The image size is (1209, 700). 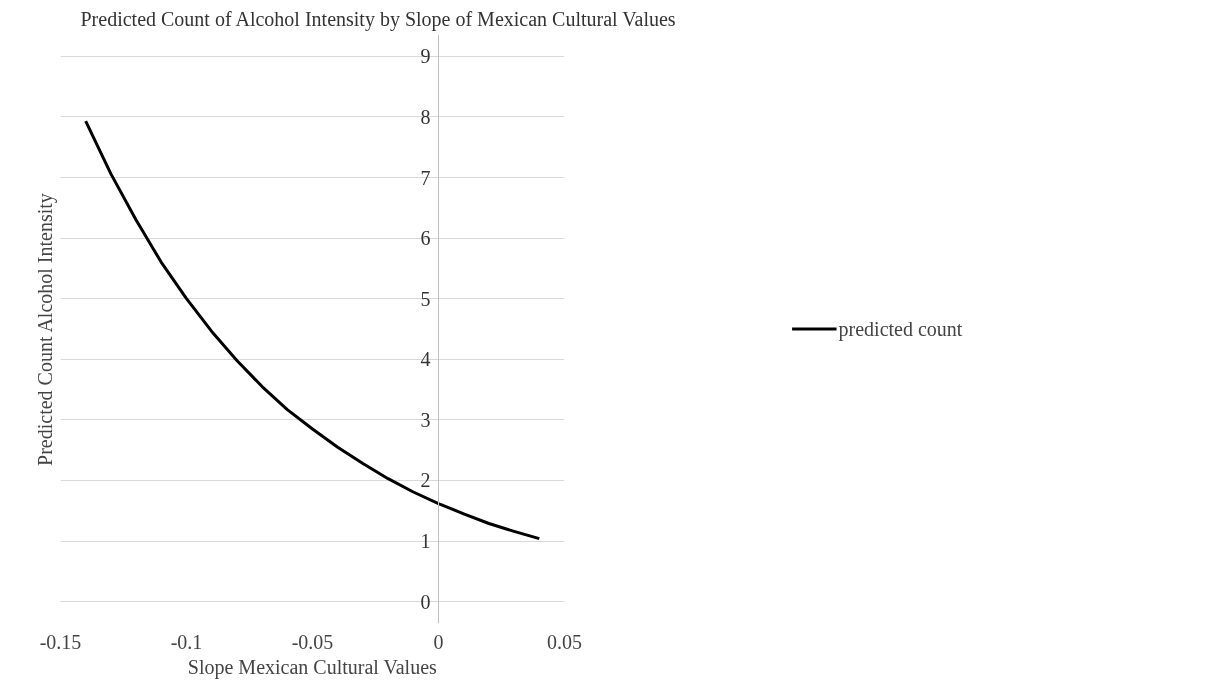 I want to click on y-tick-label: 3, so click(x=425, y=419).